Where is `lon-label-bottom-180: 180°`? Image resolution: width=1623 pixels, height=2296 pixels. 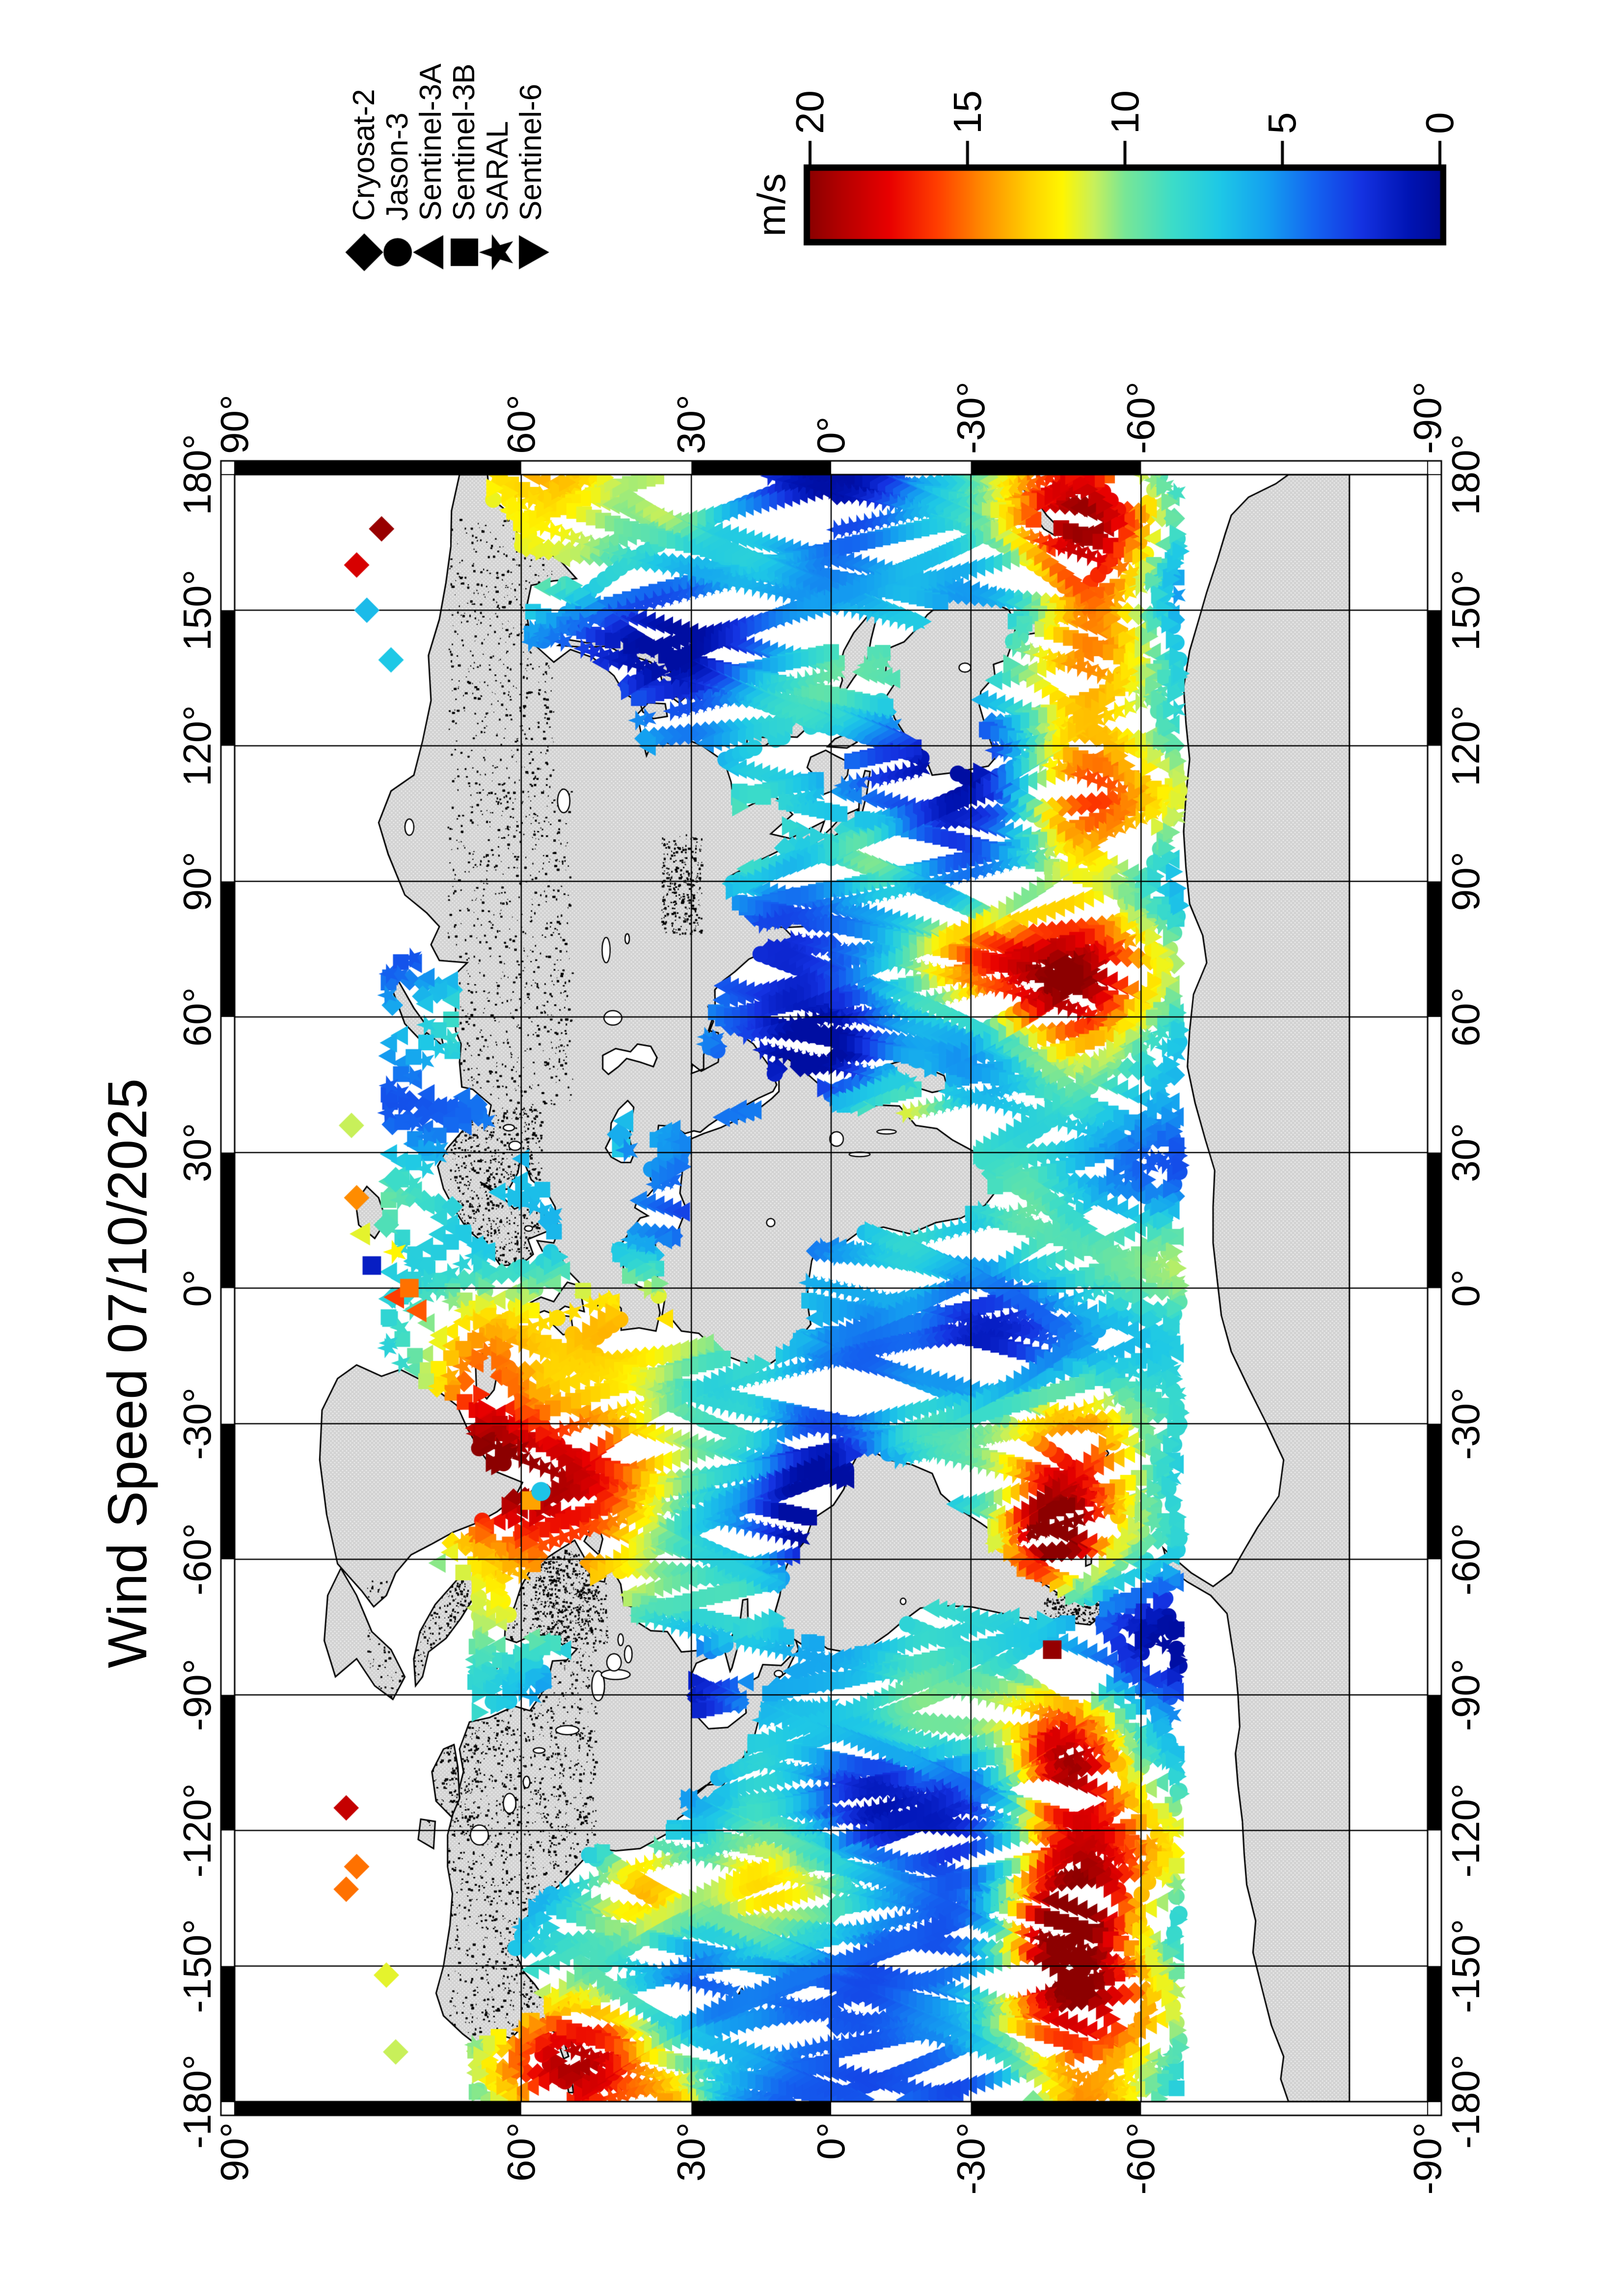
lon-label-bottom-180: 180° is located at coordinates (1466, 474).